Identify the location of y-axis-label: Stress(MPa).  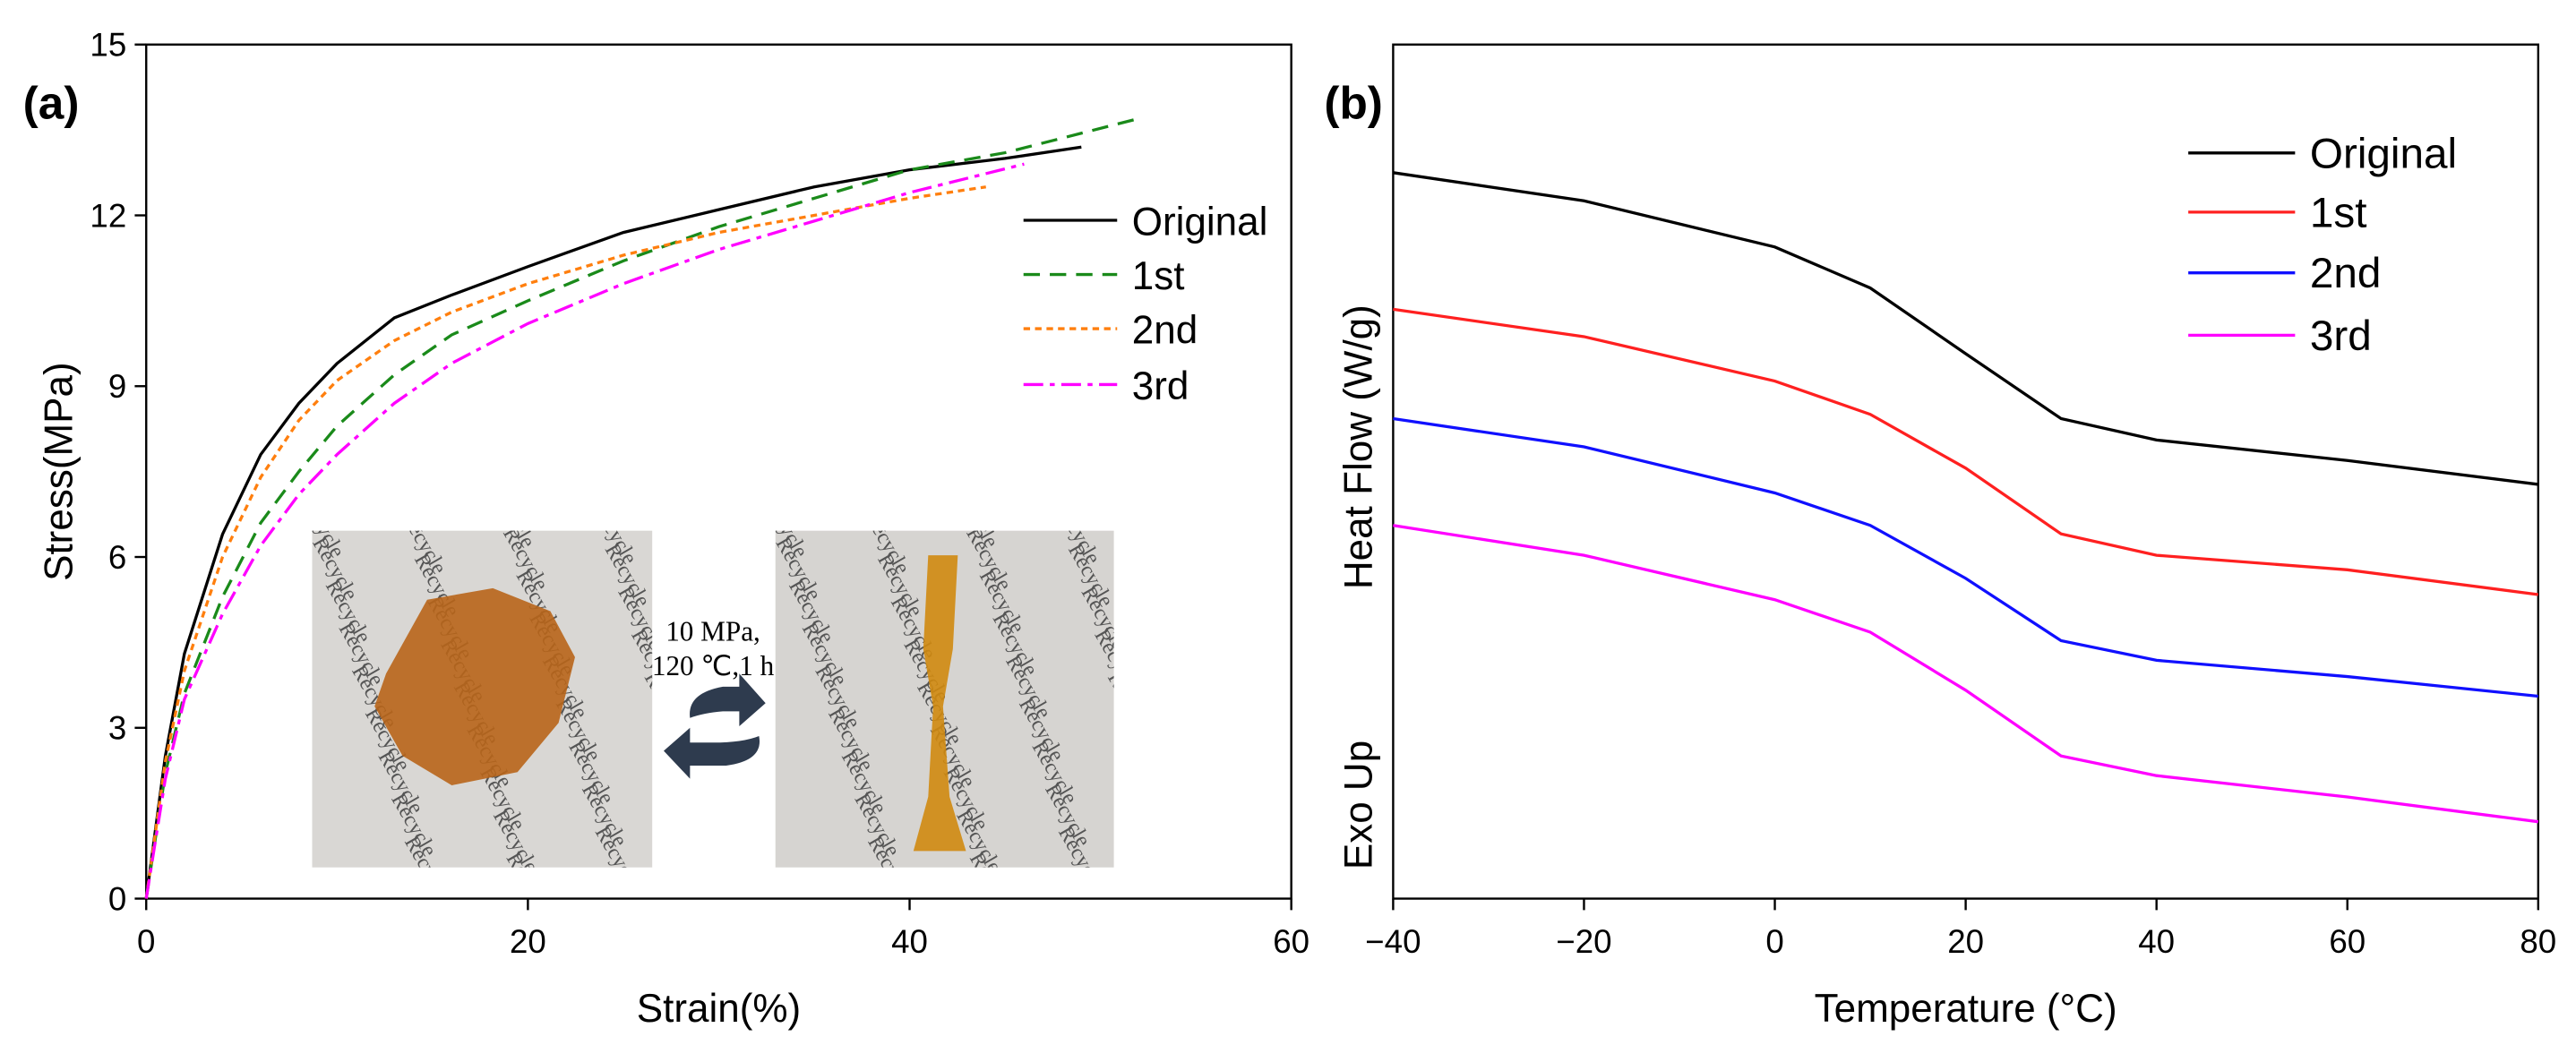
(60, 471).